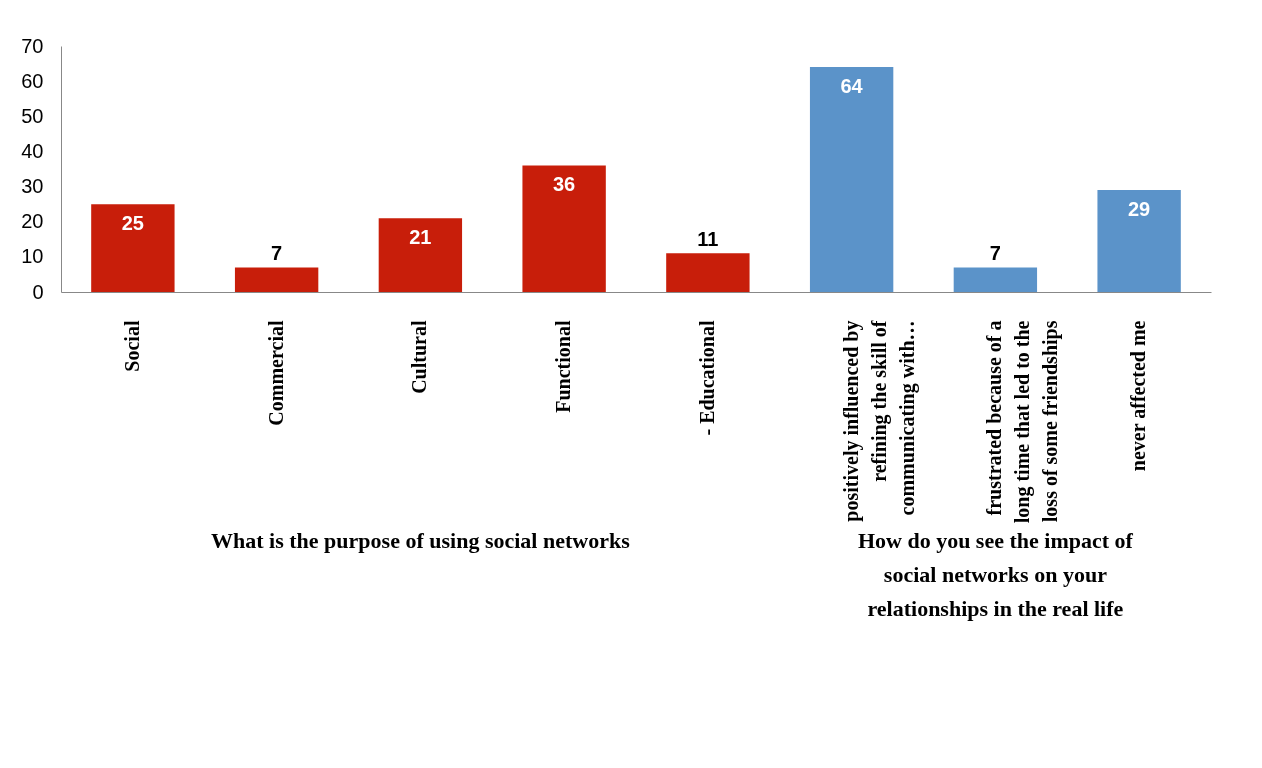 This screenshot has width=1262, height=768. What do you see at coordinates (995, 574) in the screenshot?
I see `text: How do you see the impact of social networks on your relationships in the real life` at bounding box center [995, 574].